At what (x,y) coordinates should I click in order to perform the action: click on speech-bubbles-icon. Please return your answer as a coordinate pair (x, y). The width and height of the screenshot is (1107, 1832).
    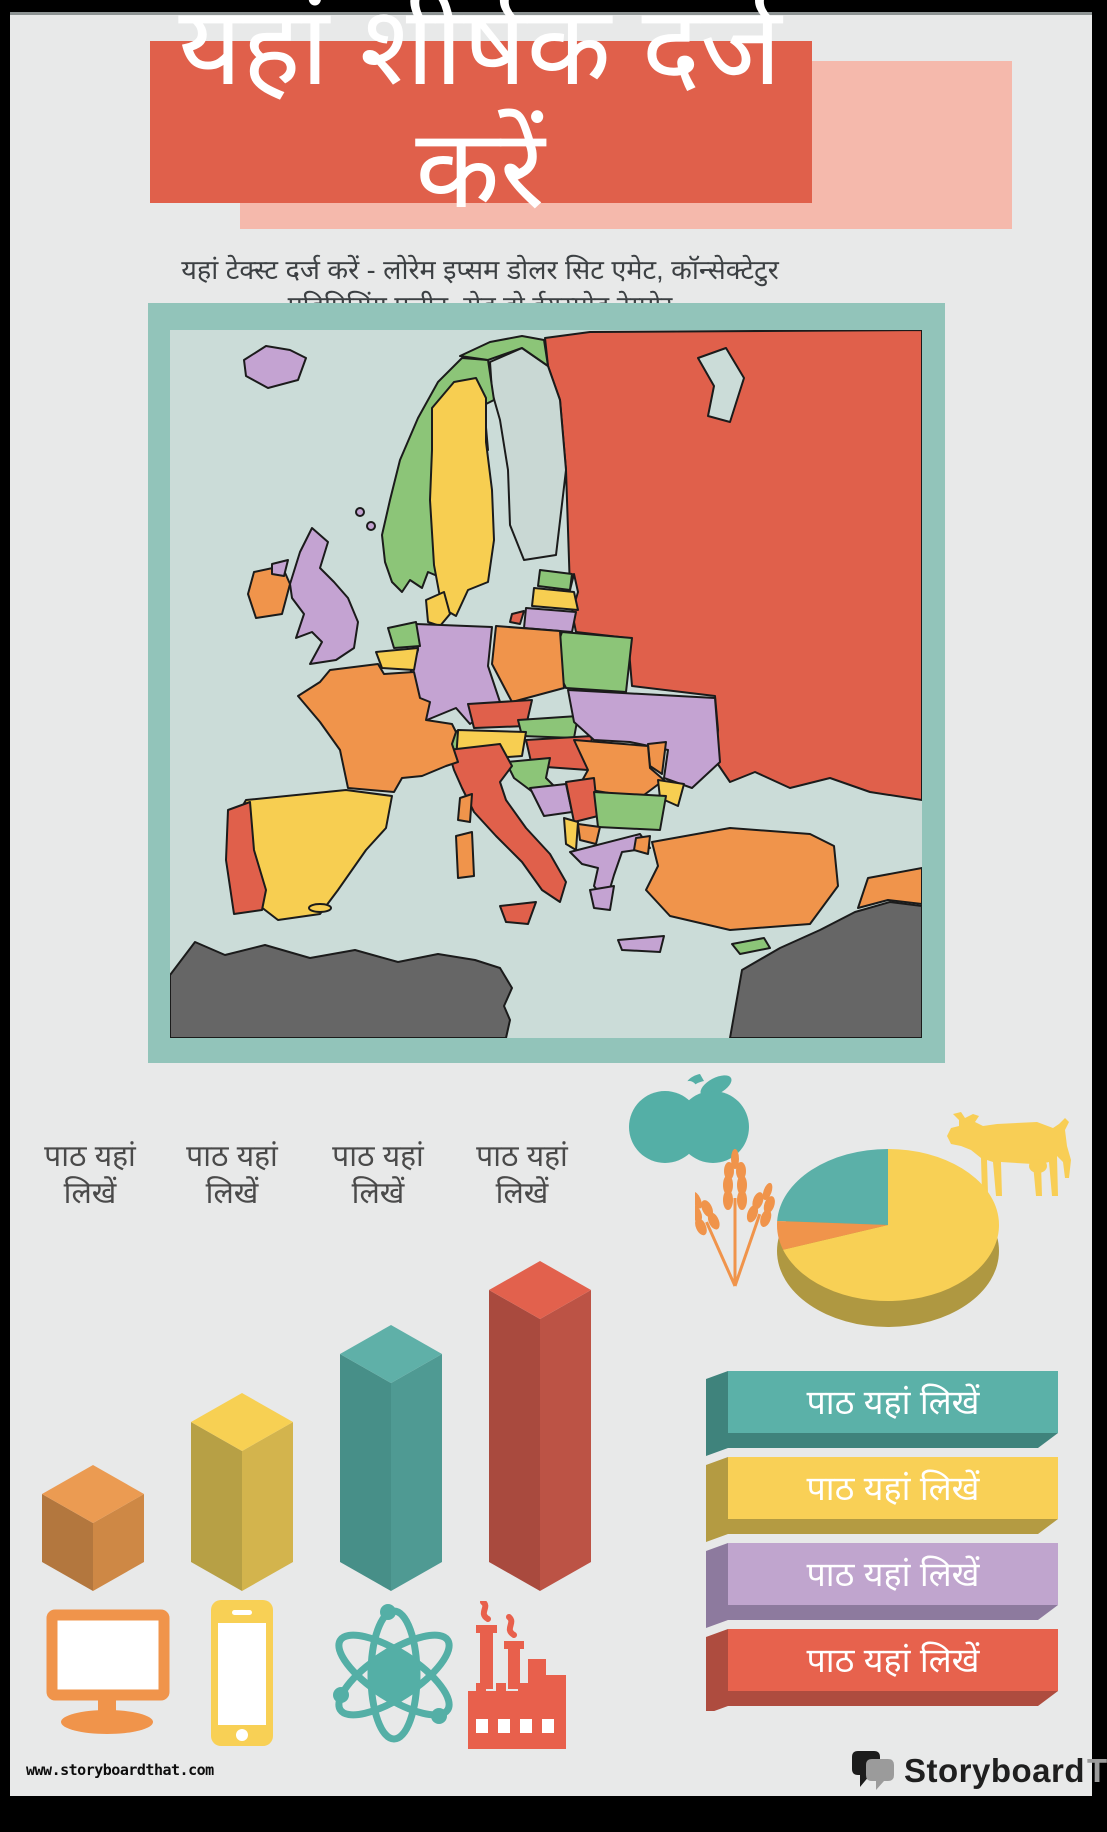
    Looking at the image, I should click on (873, 1770).